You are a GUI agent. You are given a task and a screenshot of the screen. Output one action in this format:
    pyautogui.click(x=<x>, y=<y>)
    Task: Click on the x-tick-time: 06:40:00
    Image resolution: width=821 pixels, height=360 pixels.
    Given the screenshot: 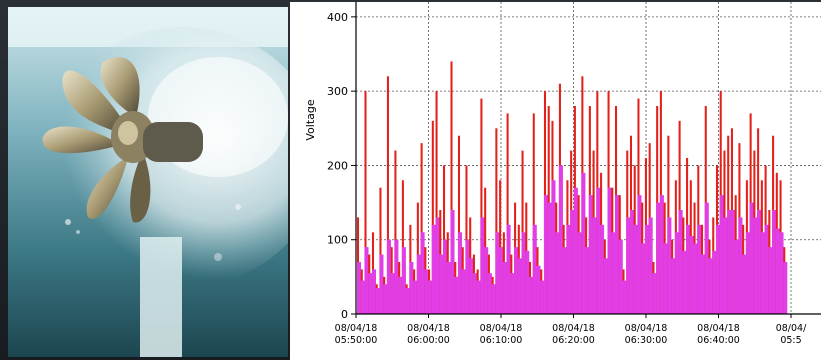 What is the action you would take?
    pyautogui.click(x=718, y=340)
    